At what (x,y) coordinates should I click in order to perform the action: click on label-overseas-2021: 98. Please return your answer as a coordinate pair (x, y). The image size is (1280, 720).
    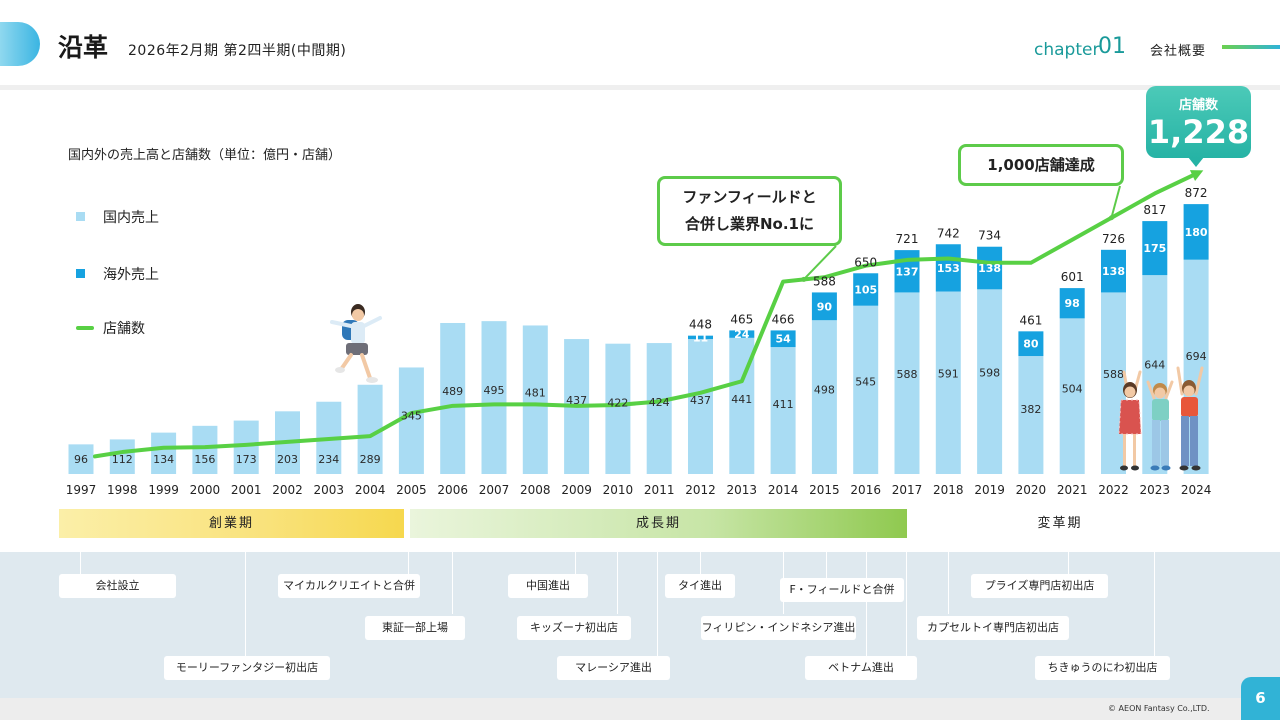
    Looking at the image, I should click on (1072, 303).